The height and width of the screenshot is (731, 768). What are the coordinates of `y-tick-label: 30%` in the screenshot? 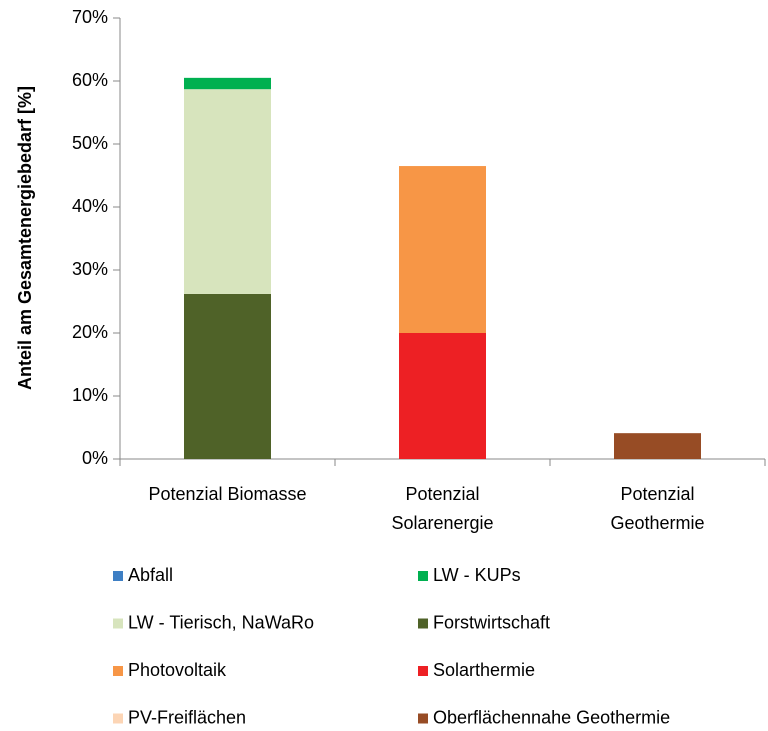 It's located at (90, 269).